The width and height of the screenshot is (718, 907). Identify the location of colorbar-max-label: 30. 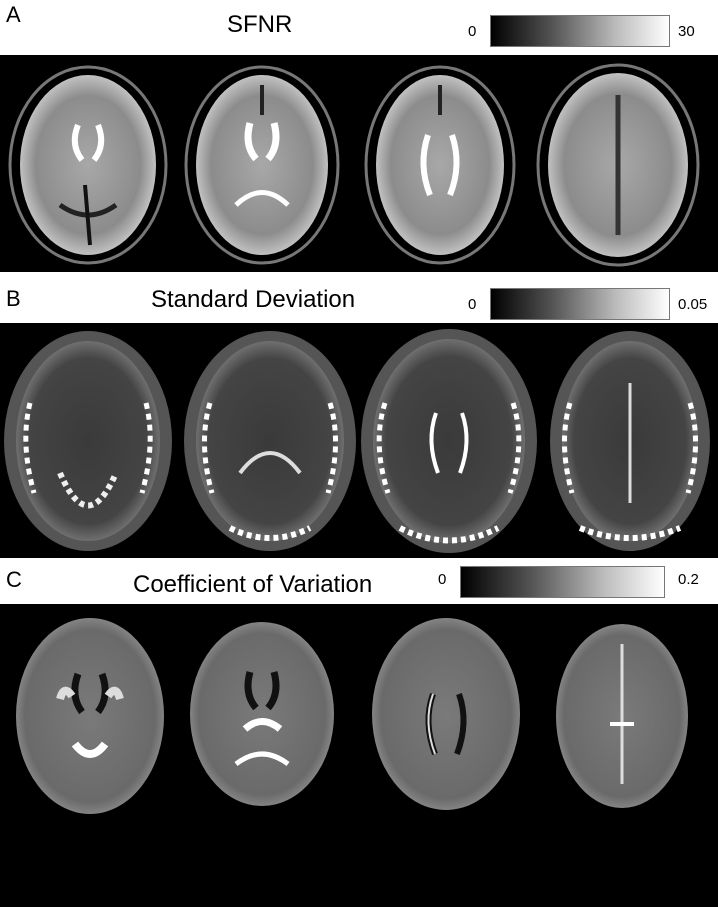
(686, 31).